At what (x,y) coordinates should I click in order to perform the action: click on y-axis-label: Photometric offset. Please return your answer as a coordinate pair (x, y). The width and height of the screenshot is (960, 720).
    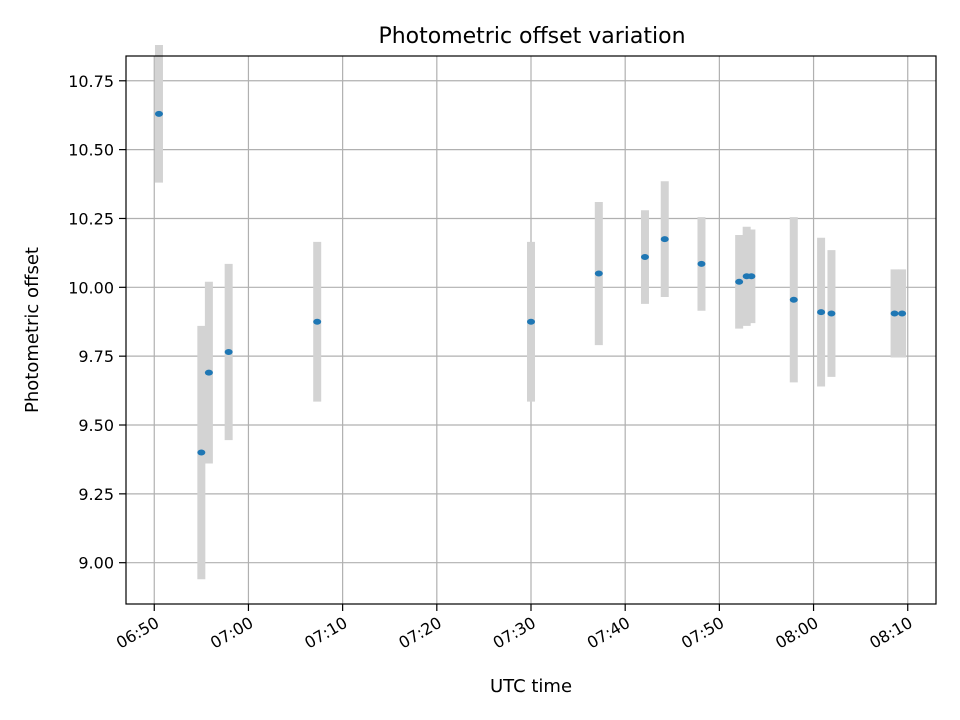
    Looking at the image, I should click on (32, 330).